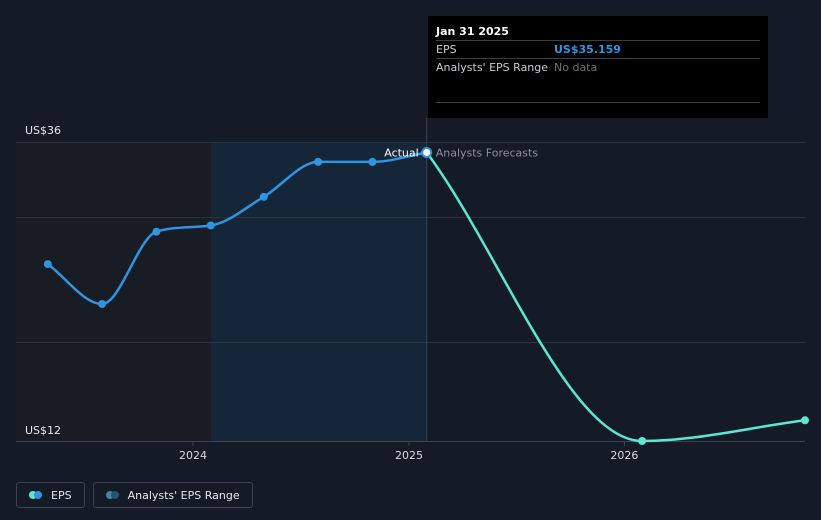 The image size is (821, 520). I want to click on tooltip-eps-value: US$35.159, so click(587, 49).